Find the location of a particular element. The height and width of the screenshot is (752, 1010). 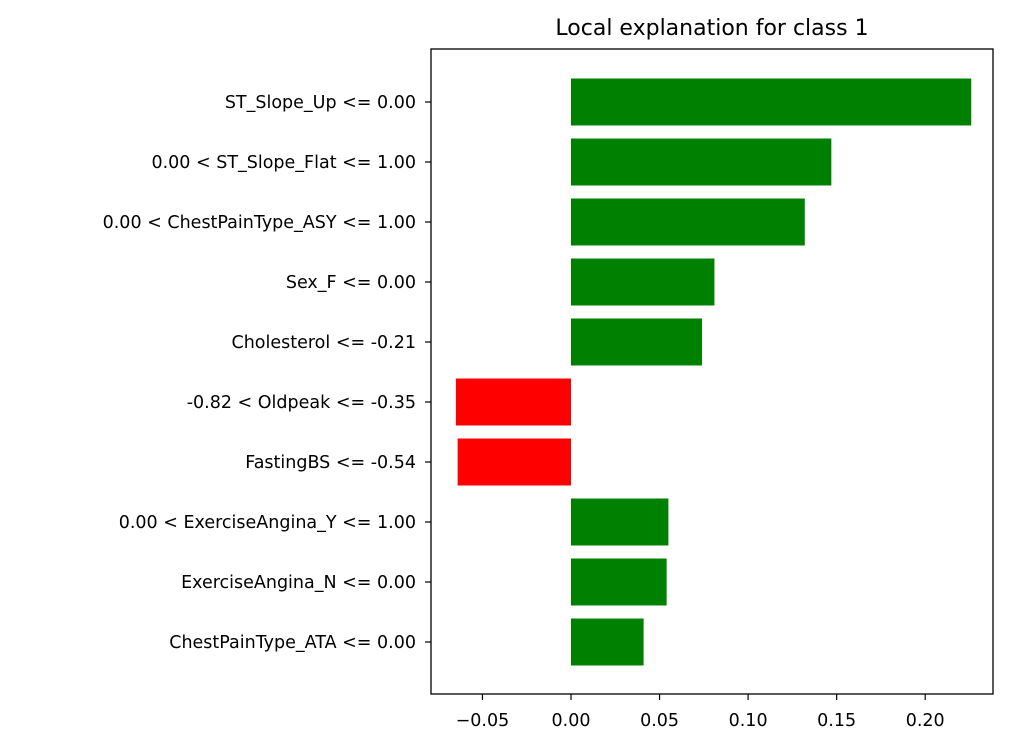

y-tick-label: ST_Slope_Up <= 0.00 is located at coordinates (320, 103).